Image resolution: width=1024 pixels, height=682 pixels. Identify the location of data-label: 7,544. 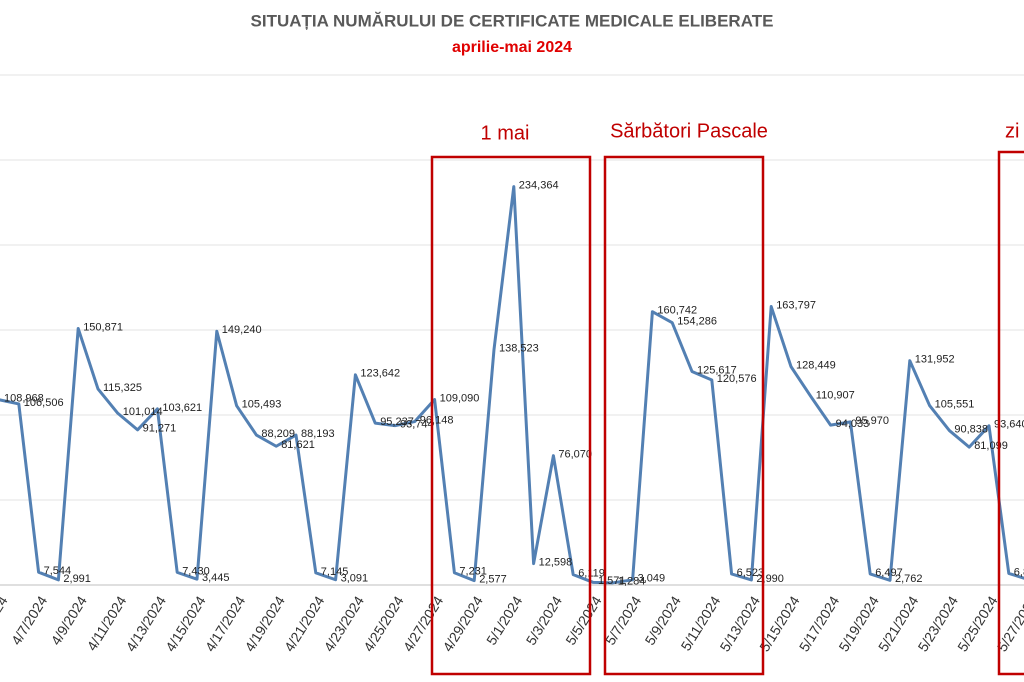
(58, 571).